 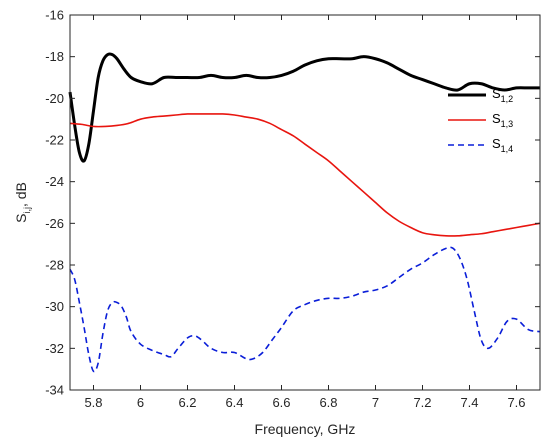 I want to click on y-tick-label: -22, so click(x=54, y=140).